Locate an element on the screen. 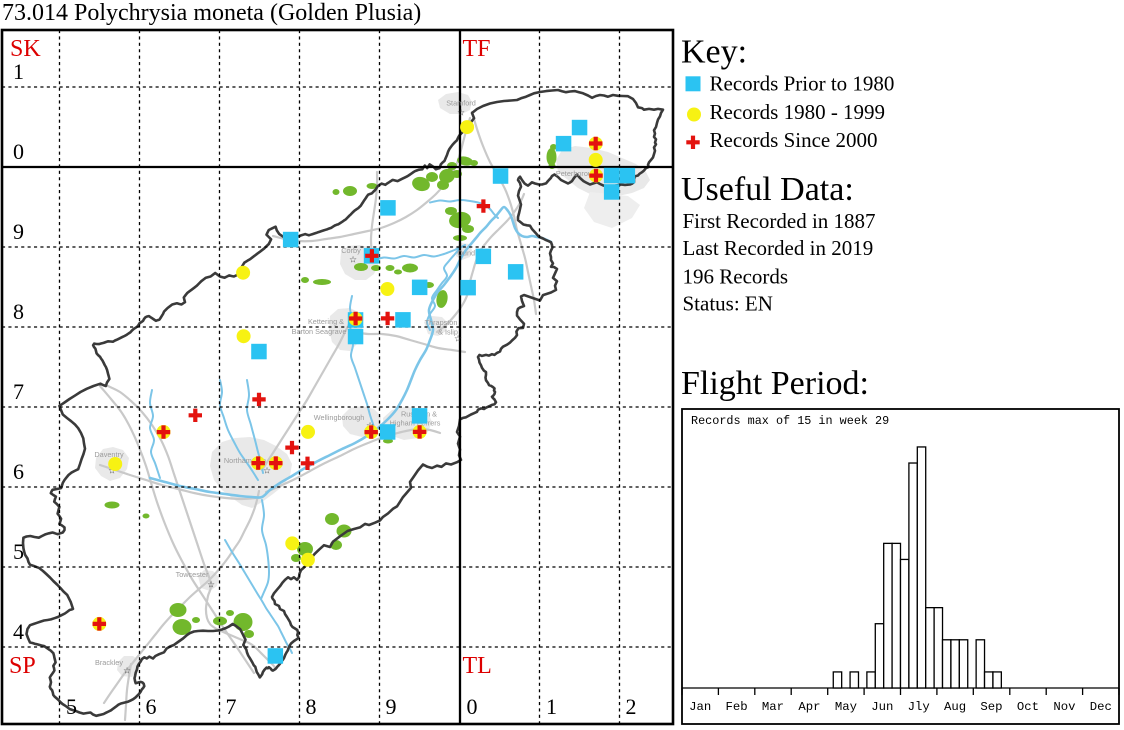 The image size is (1124, 730). svg-text: Kettering & is located at coordinates (326, 321).